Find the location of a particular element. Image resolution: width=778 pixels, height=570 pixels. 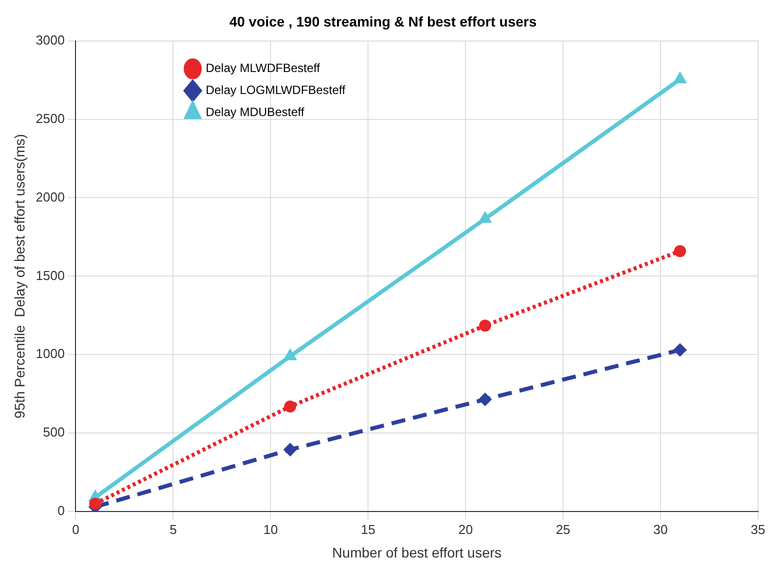

legend-label: Delay MLWDFBesteff is located at coordinates (263, 68).